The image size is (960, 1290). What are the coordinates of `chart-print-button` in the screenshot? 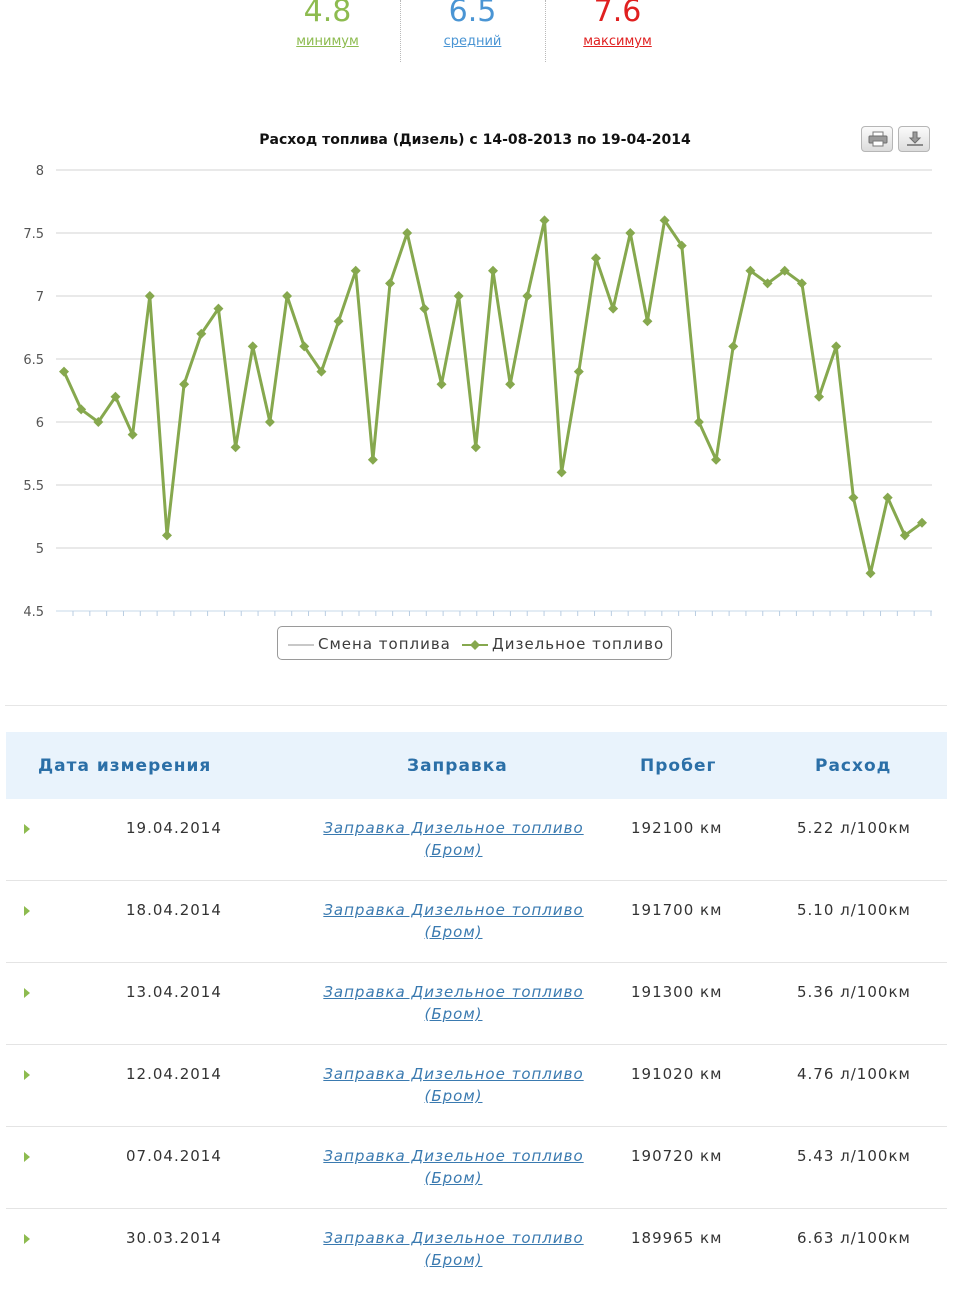 It's located at (877, 139).